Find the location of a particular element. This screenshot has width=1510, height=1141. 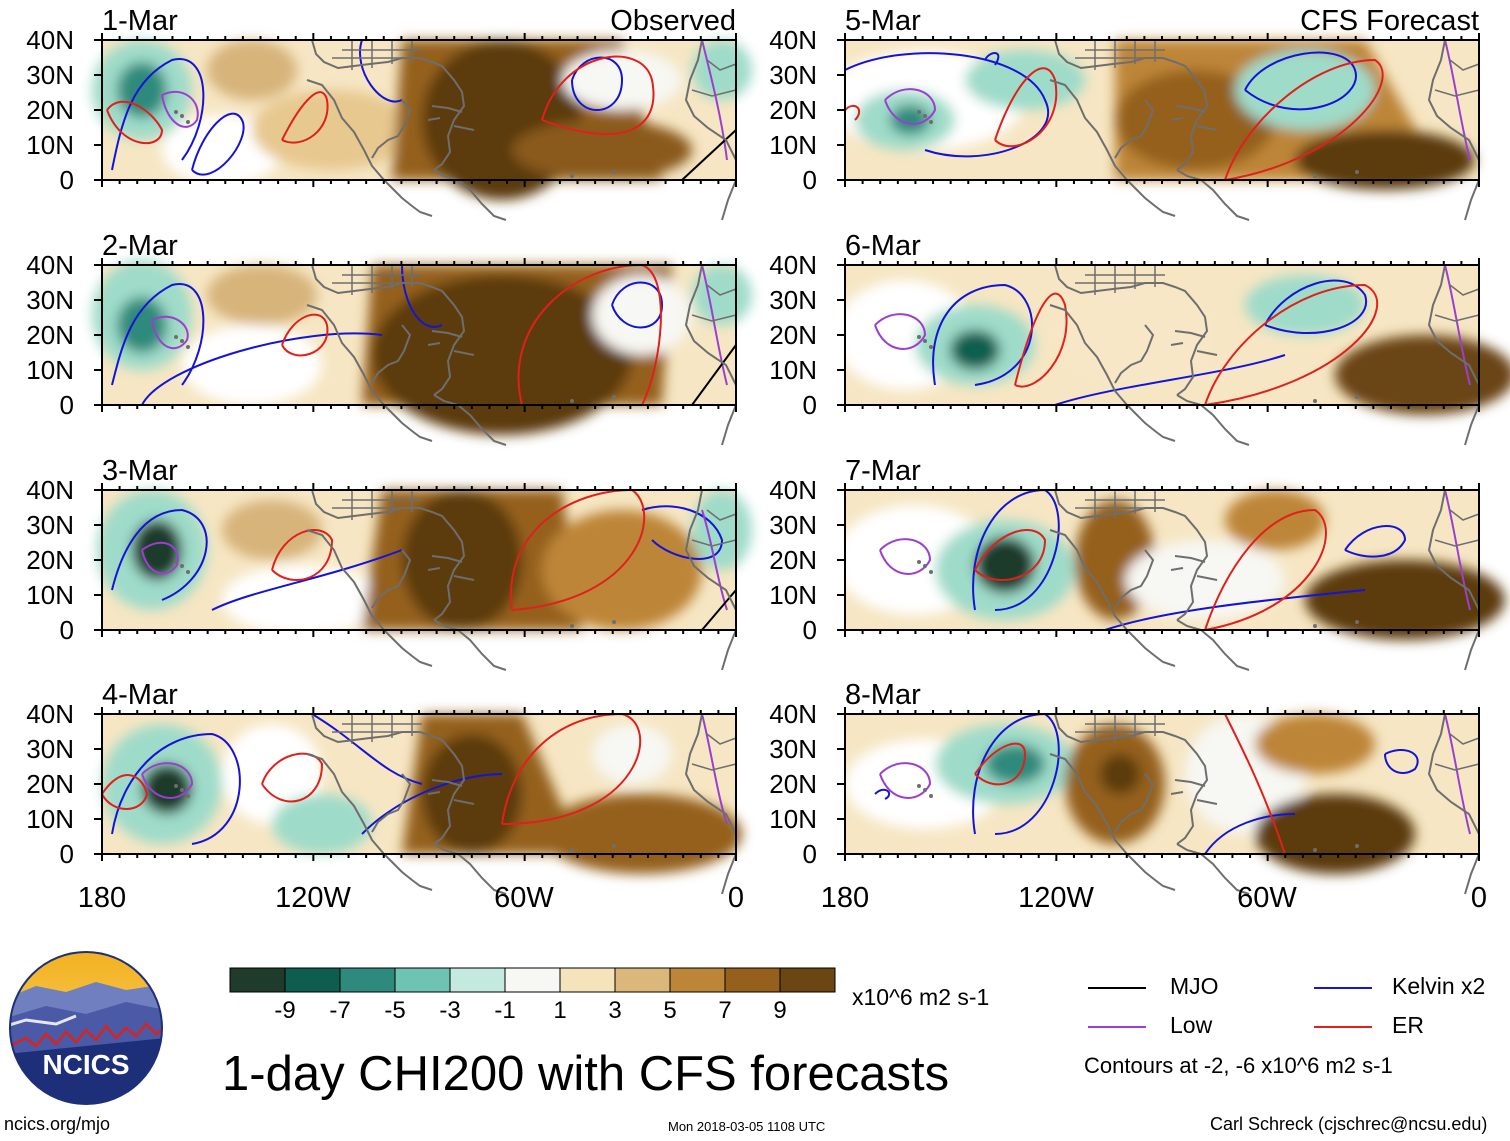

panel-3-mar is located at coordinates (424, 579).